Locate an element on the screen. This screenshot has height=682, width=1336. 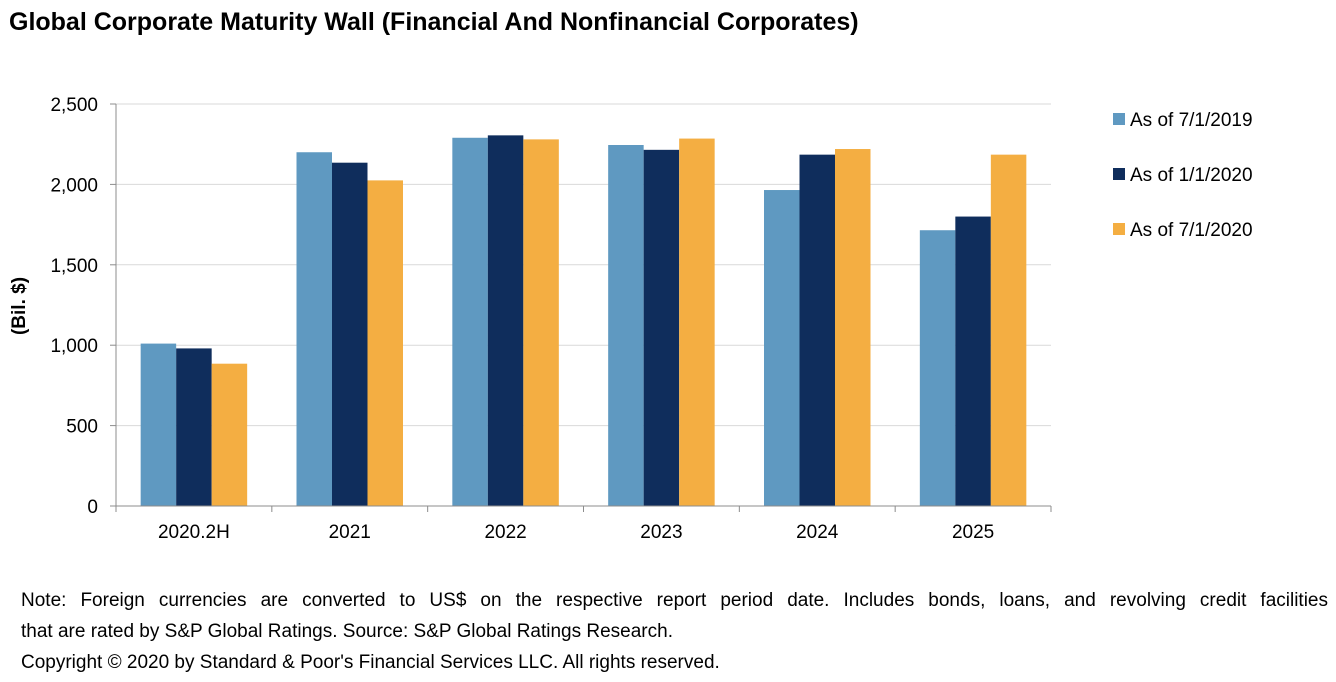
y-tick-label: 0 is located at coordinates (92, 507).